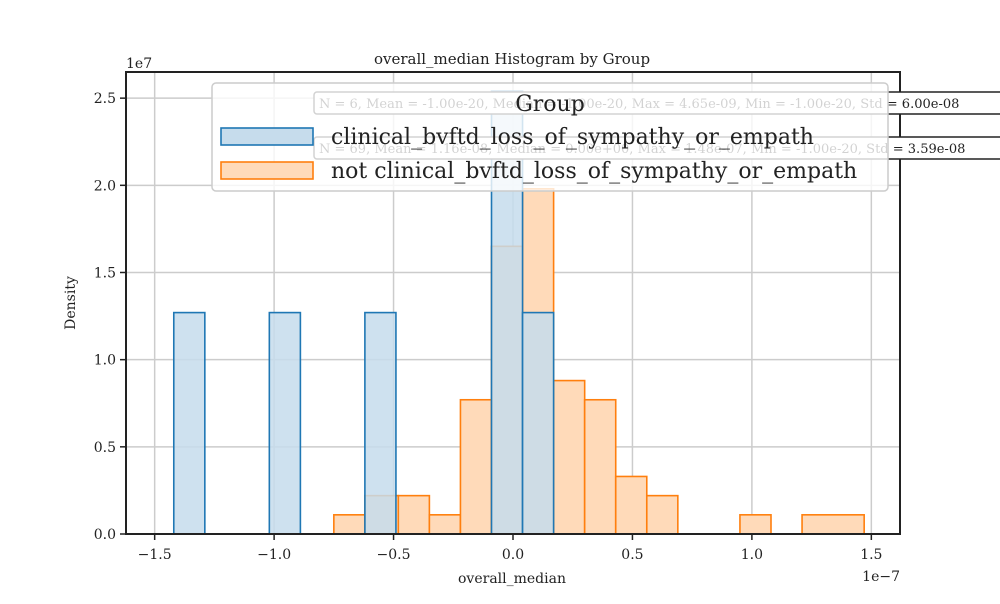 The width and height of the screenshot is (1000, 604). Describe the element at coordinates (871, 555) in the screenshot. I see `x-tick-label: 1.5` at that location.